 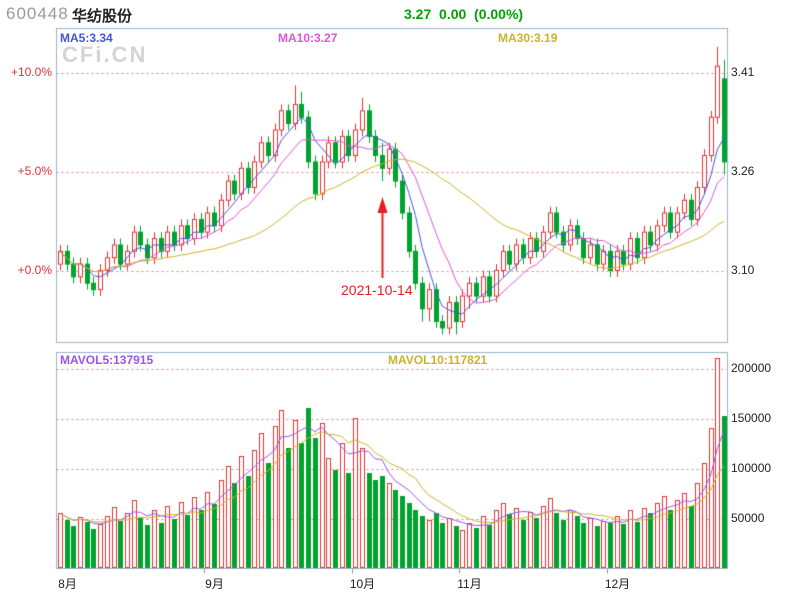 I want to click on y-axis-percent-plus5: +5.0%, so click(x=34, y=171).